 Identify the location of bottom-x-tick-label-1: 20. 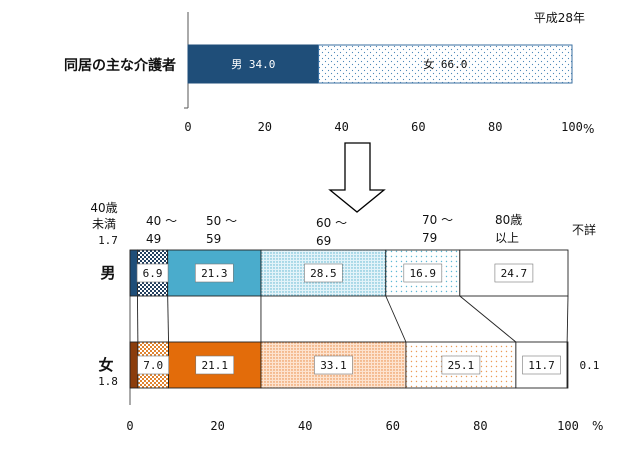
(217, 426).